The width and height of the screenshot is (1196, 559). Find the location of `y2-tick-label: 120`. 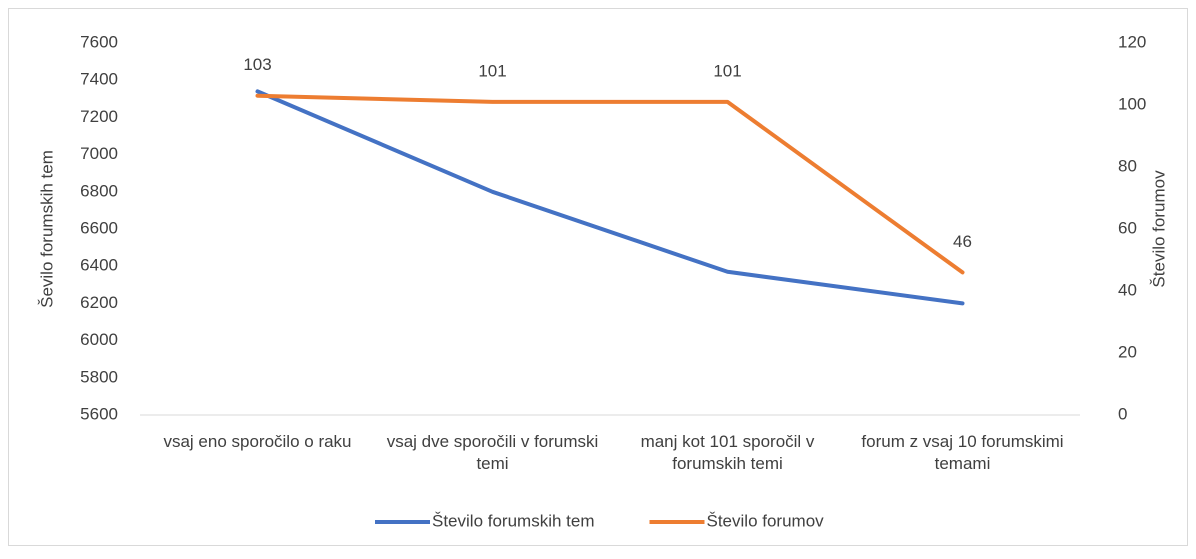

y2-tick-label: 120 is located at coordinates (1132, 41).